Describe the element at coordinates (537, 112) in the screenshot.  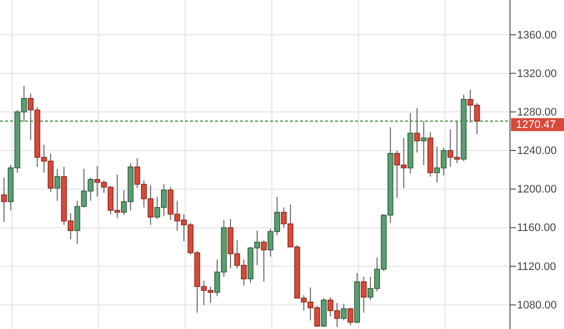
I see `y-tick-label: 1280.00` at that location.